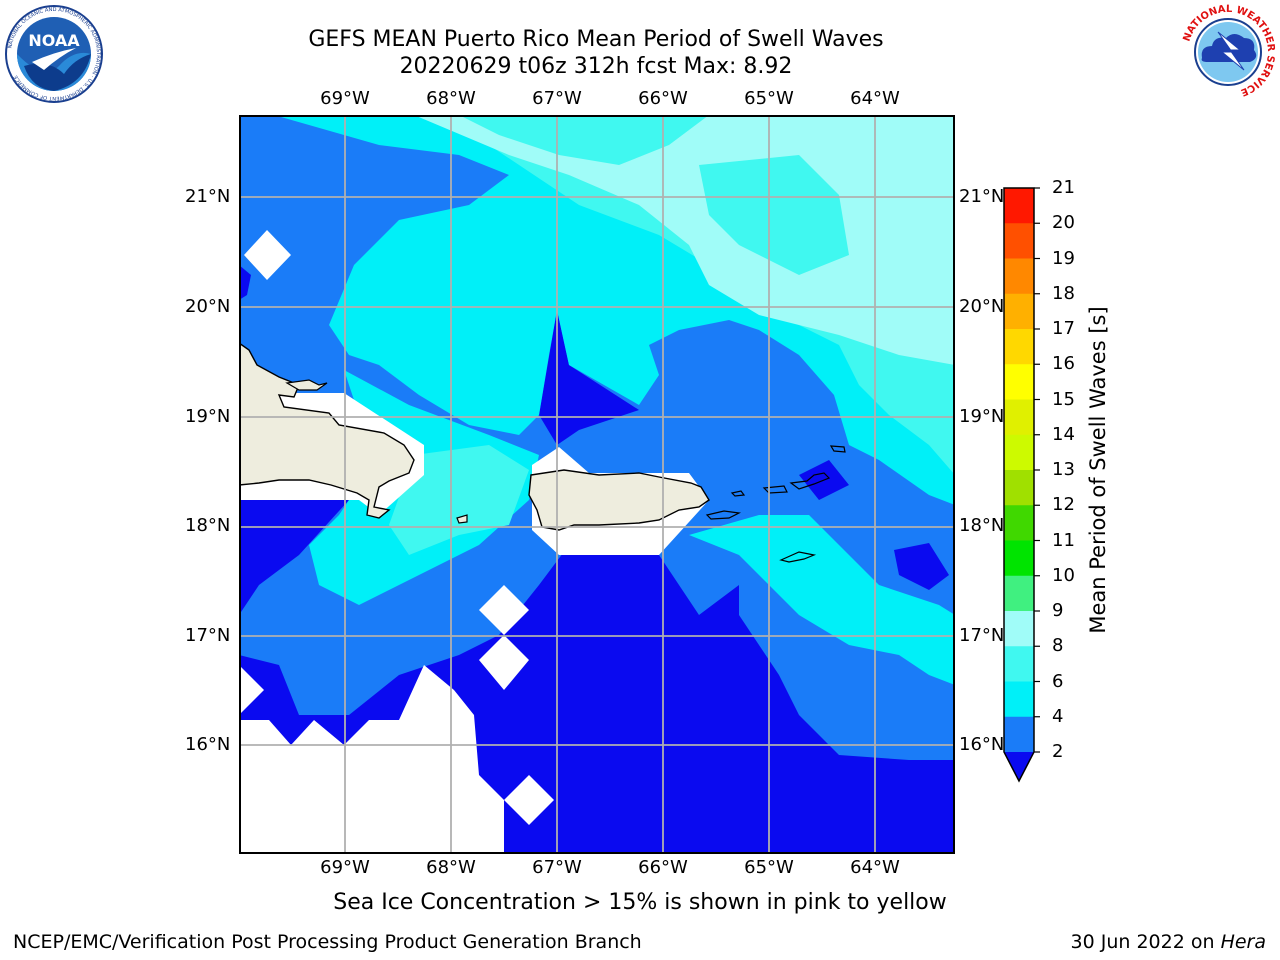 The image size is (1280, 960). Describe the element at coordinates (982, 306) in the screenshot. I see `lat-label-right-20n: 20°N` at that location.